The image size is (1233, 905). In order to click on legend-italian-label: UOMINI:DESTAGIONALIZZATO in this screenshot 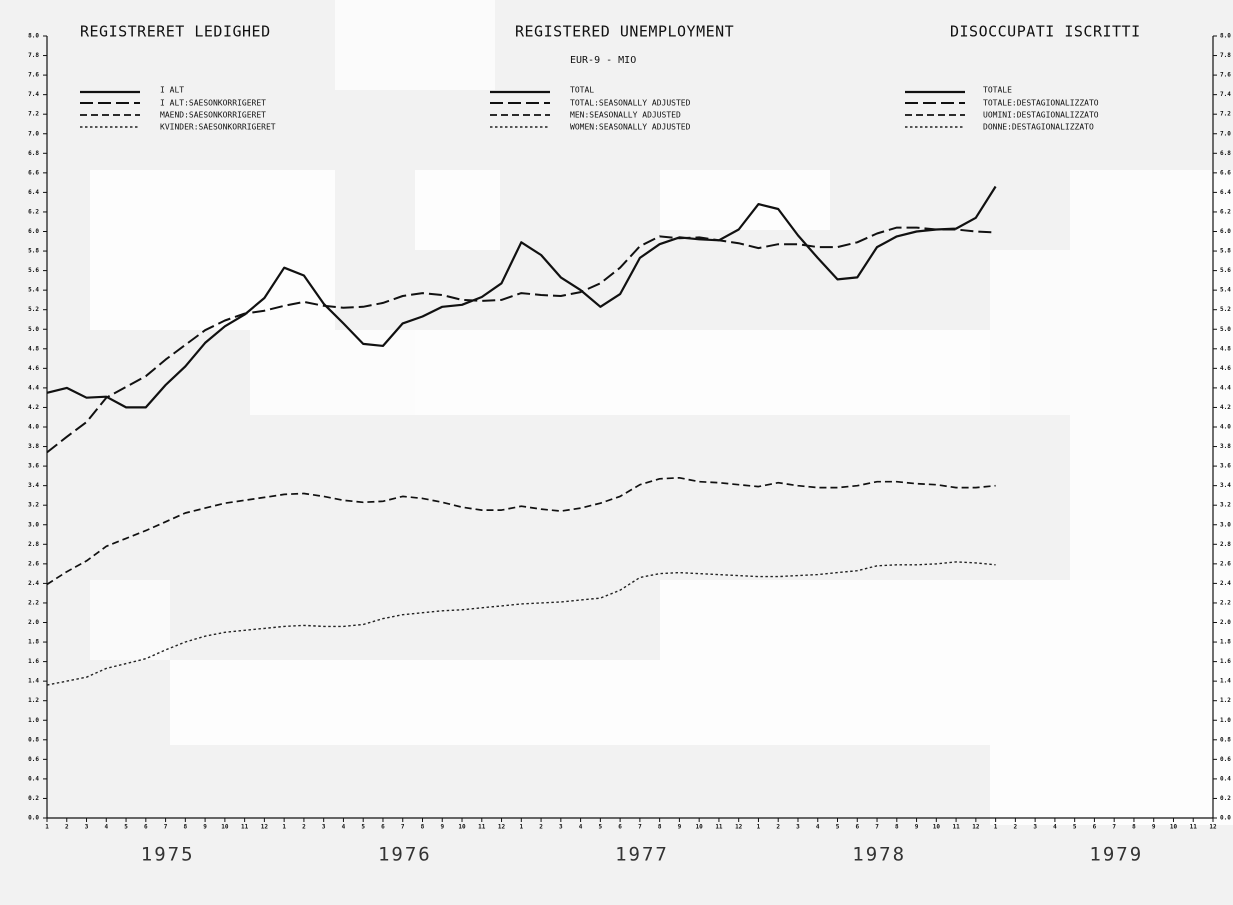, I will do `click(1041, 115)`.